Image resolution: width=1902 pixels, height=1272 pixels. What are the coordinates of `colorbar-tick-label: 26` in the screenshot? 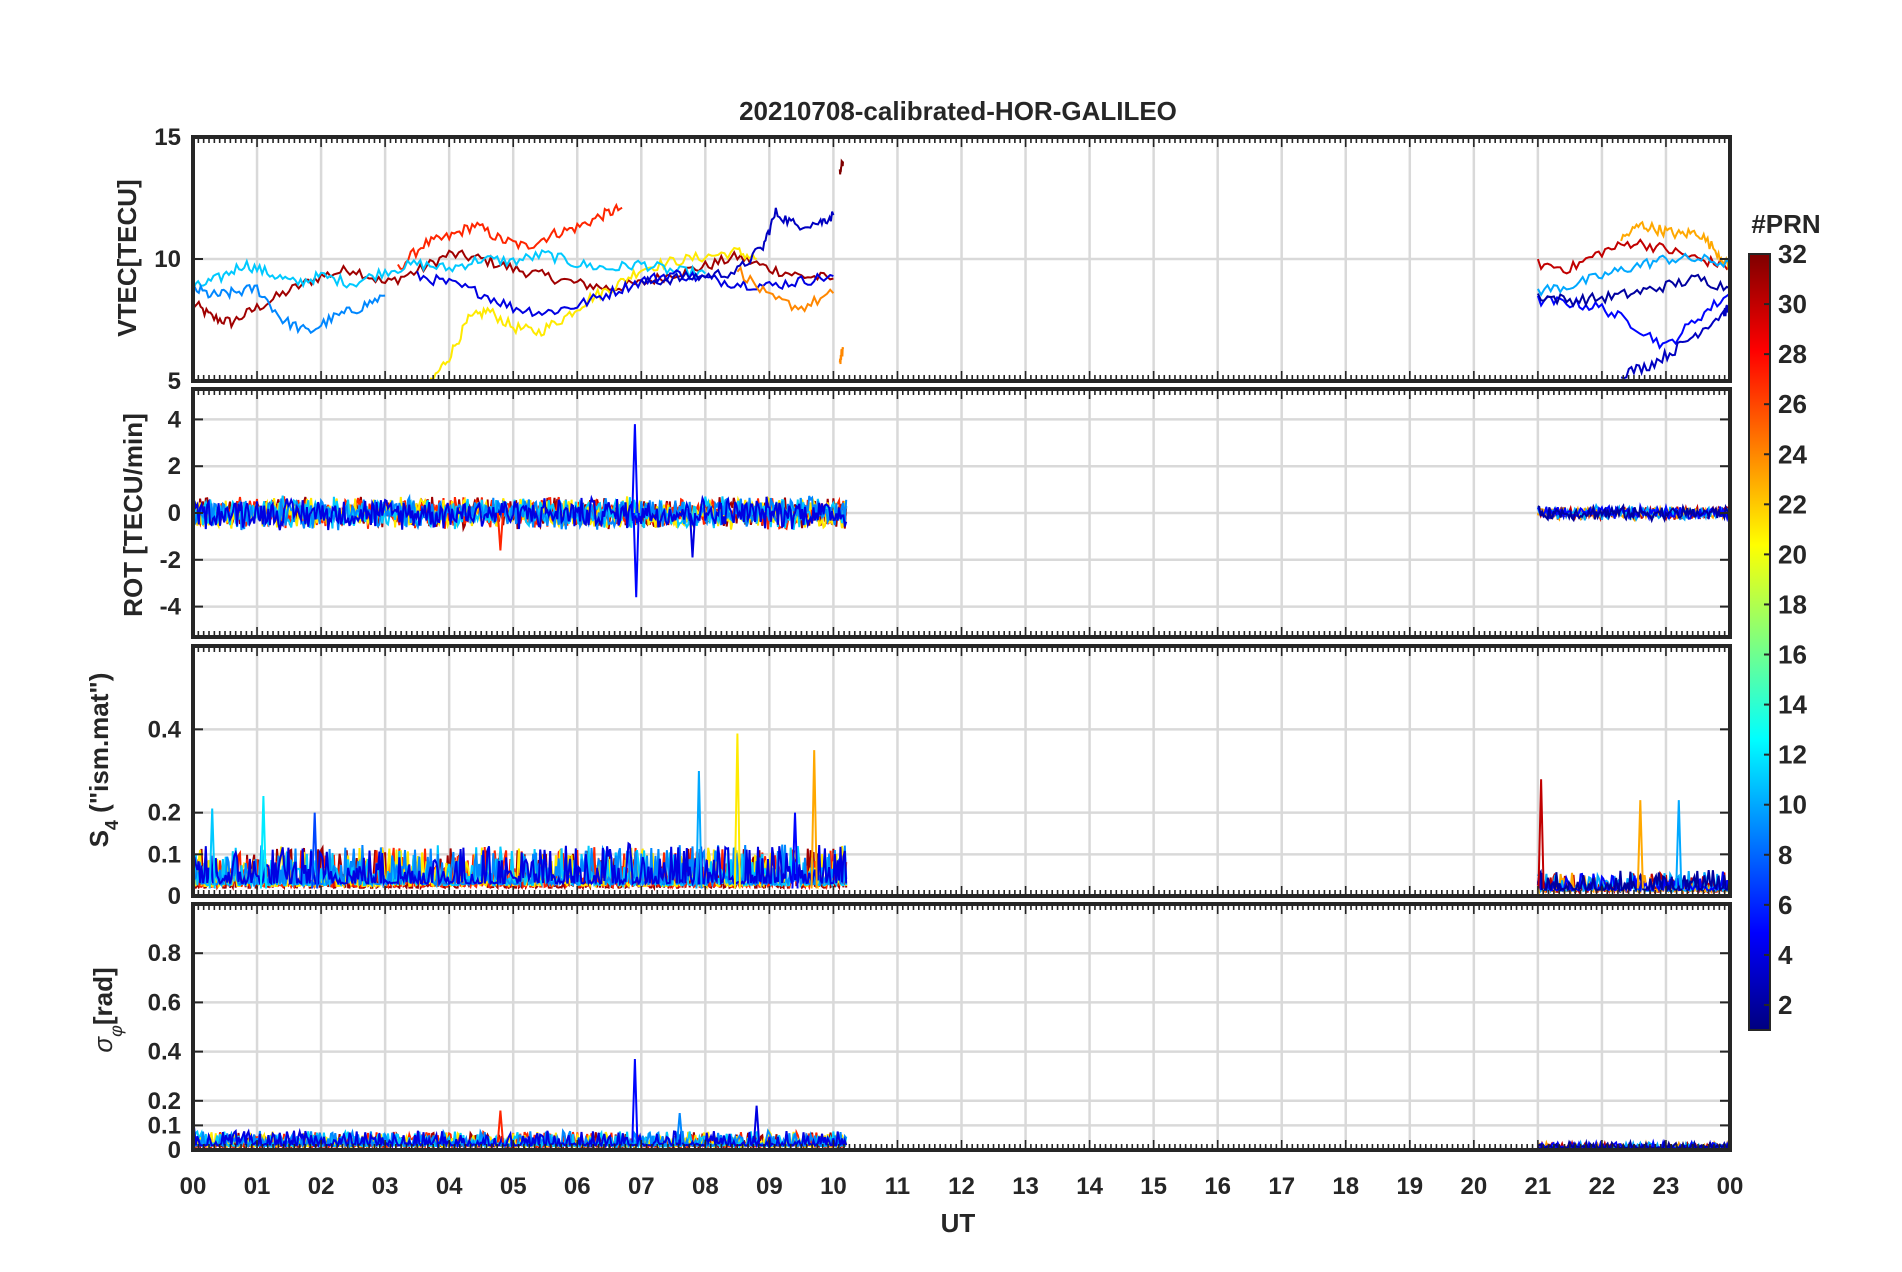 It's located at (1792, 404).